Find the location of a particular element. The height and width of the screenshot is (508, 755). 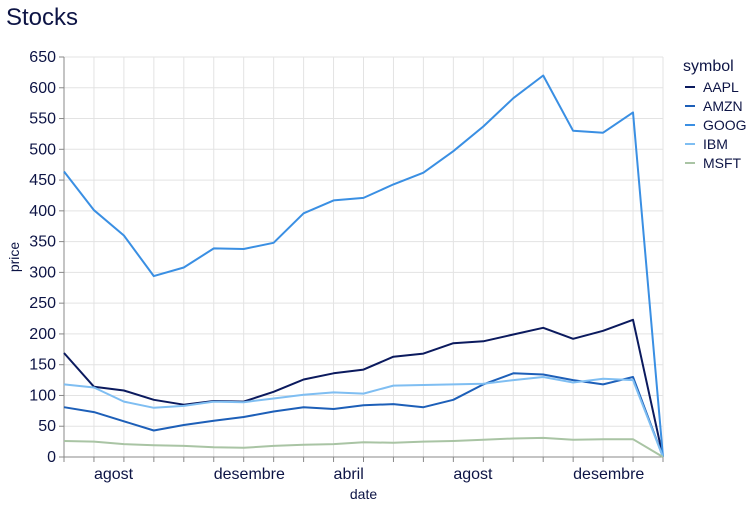

series-line-ibm is located at coordinates (363, 417).